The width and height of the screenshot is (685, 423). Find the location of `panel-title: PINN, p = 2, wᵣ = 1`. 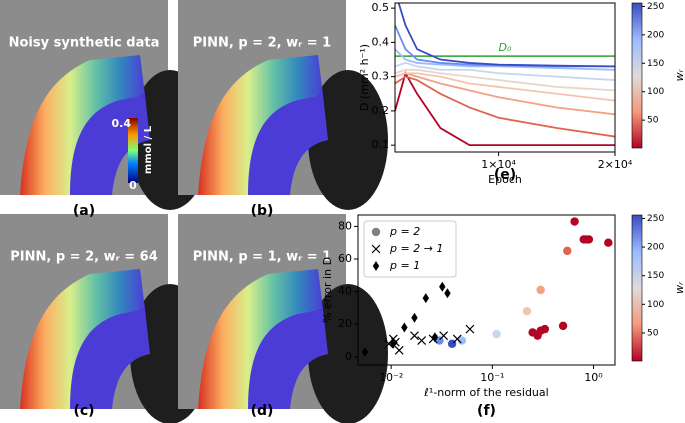

panel-title: PINN, p = 2, wᵣ = 1 is located at coordinates (262, 43).